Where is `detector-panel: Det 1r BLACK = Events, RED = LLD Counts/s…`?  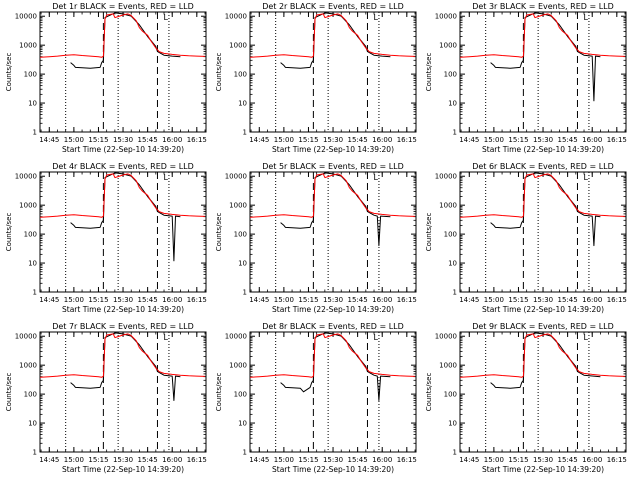 detector-panel: Det 1r BLACK = Events, RED = LLD Counts/s… is located at coordinates (106, 78).